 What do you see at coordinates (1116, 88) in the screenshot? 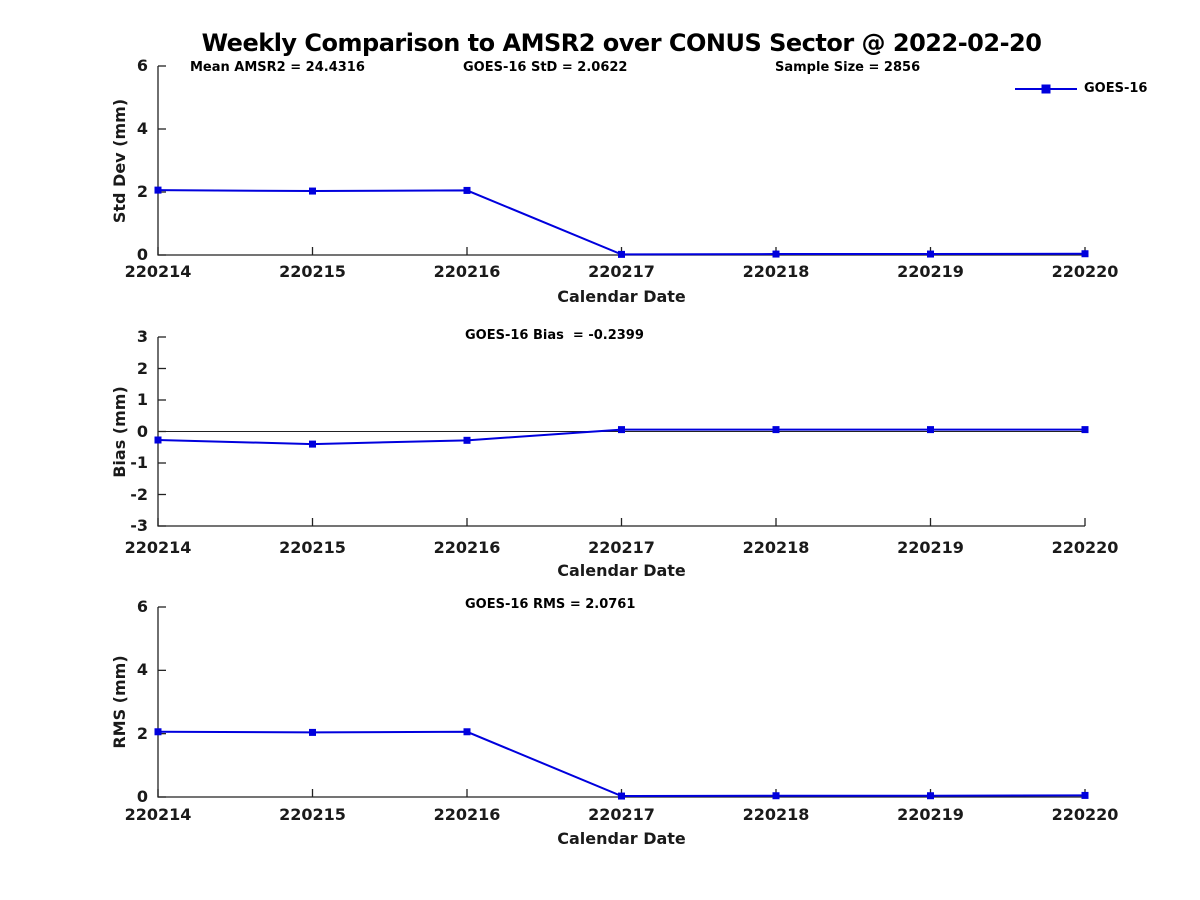
I see `legend-label: GOES-16` at bounding box center [1116, 88].